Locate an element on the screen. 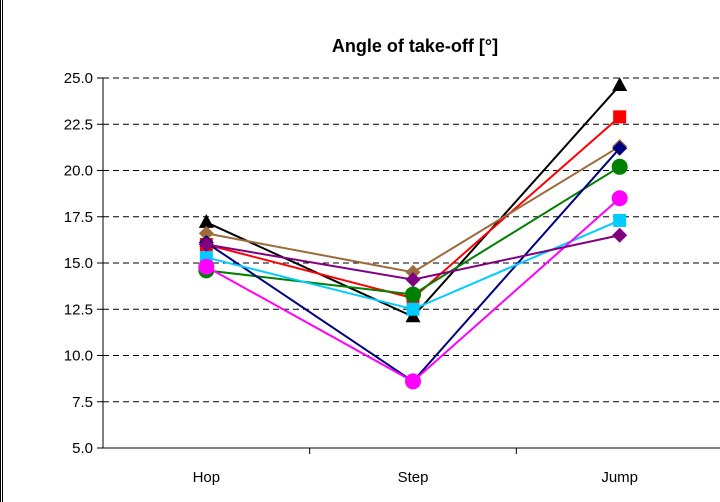 The width and height of the screenshot is (720, 502). y-tick-labels: 5.0 7.5 10.0 12.5 15.0 17.5 20.0 22.5 25.0 is located at coordinates (78, 263).